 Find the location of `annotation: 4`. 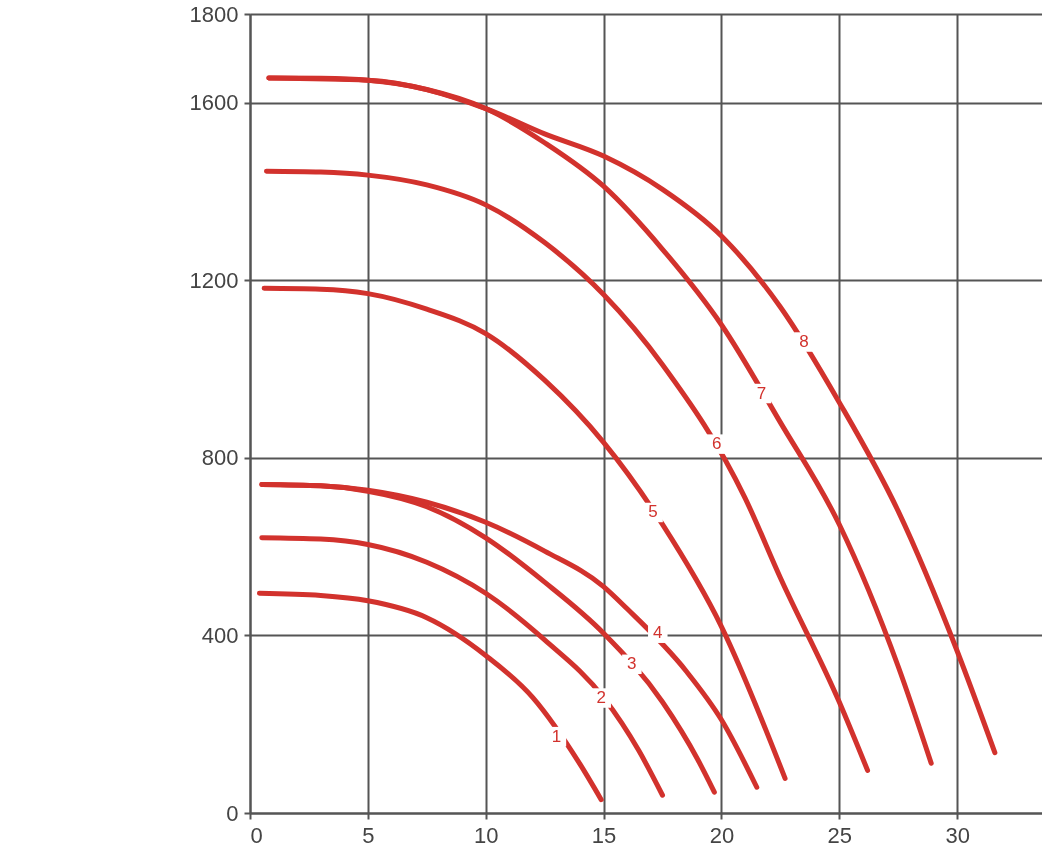

annotation: 4 is located at coordinates (658, 633).